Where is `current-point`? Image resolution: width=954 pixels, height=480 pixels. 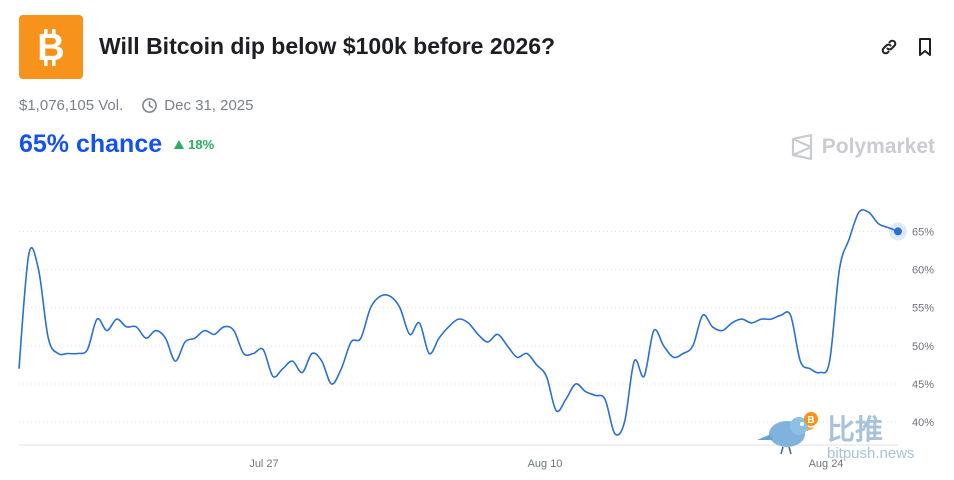
current-point is located at coordinates (898, 231).